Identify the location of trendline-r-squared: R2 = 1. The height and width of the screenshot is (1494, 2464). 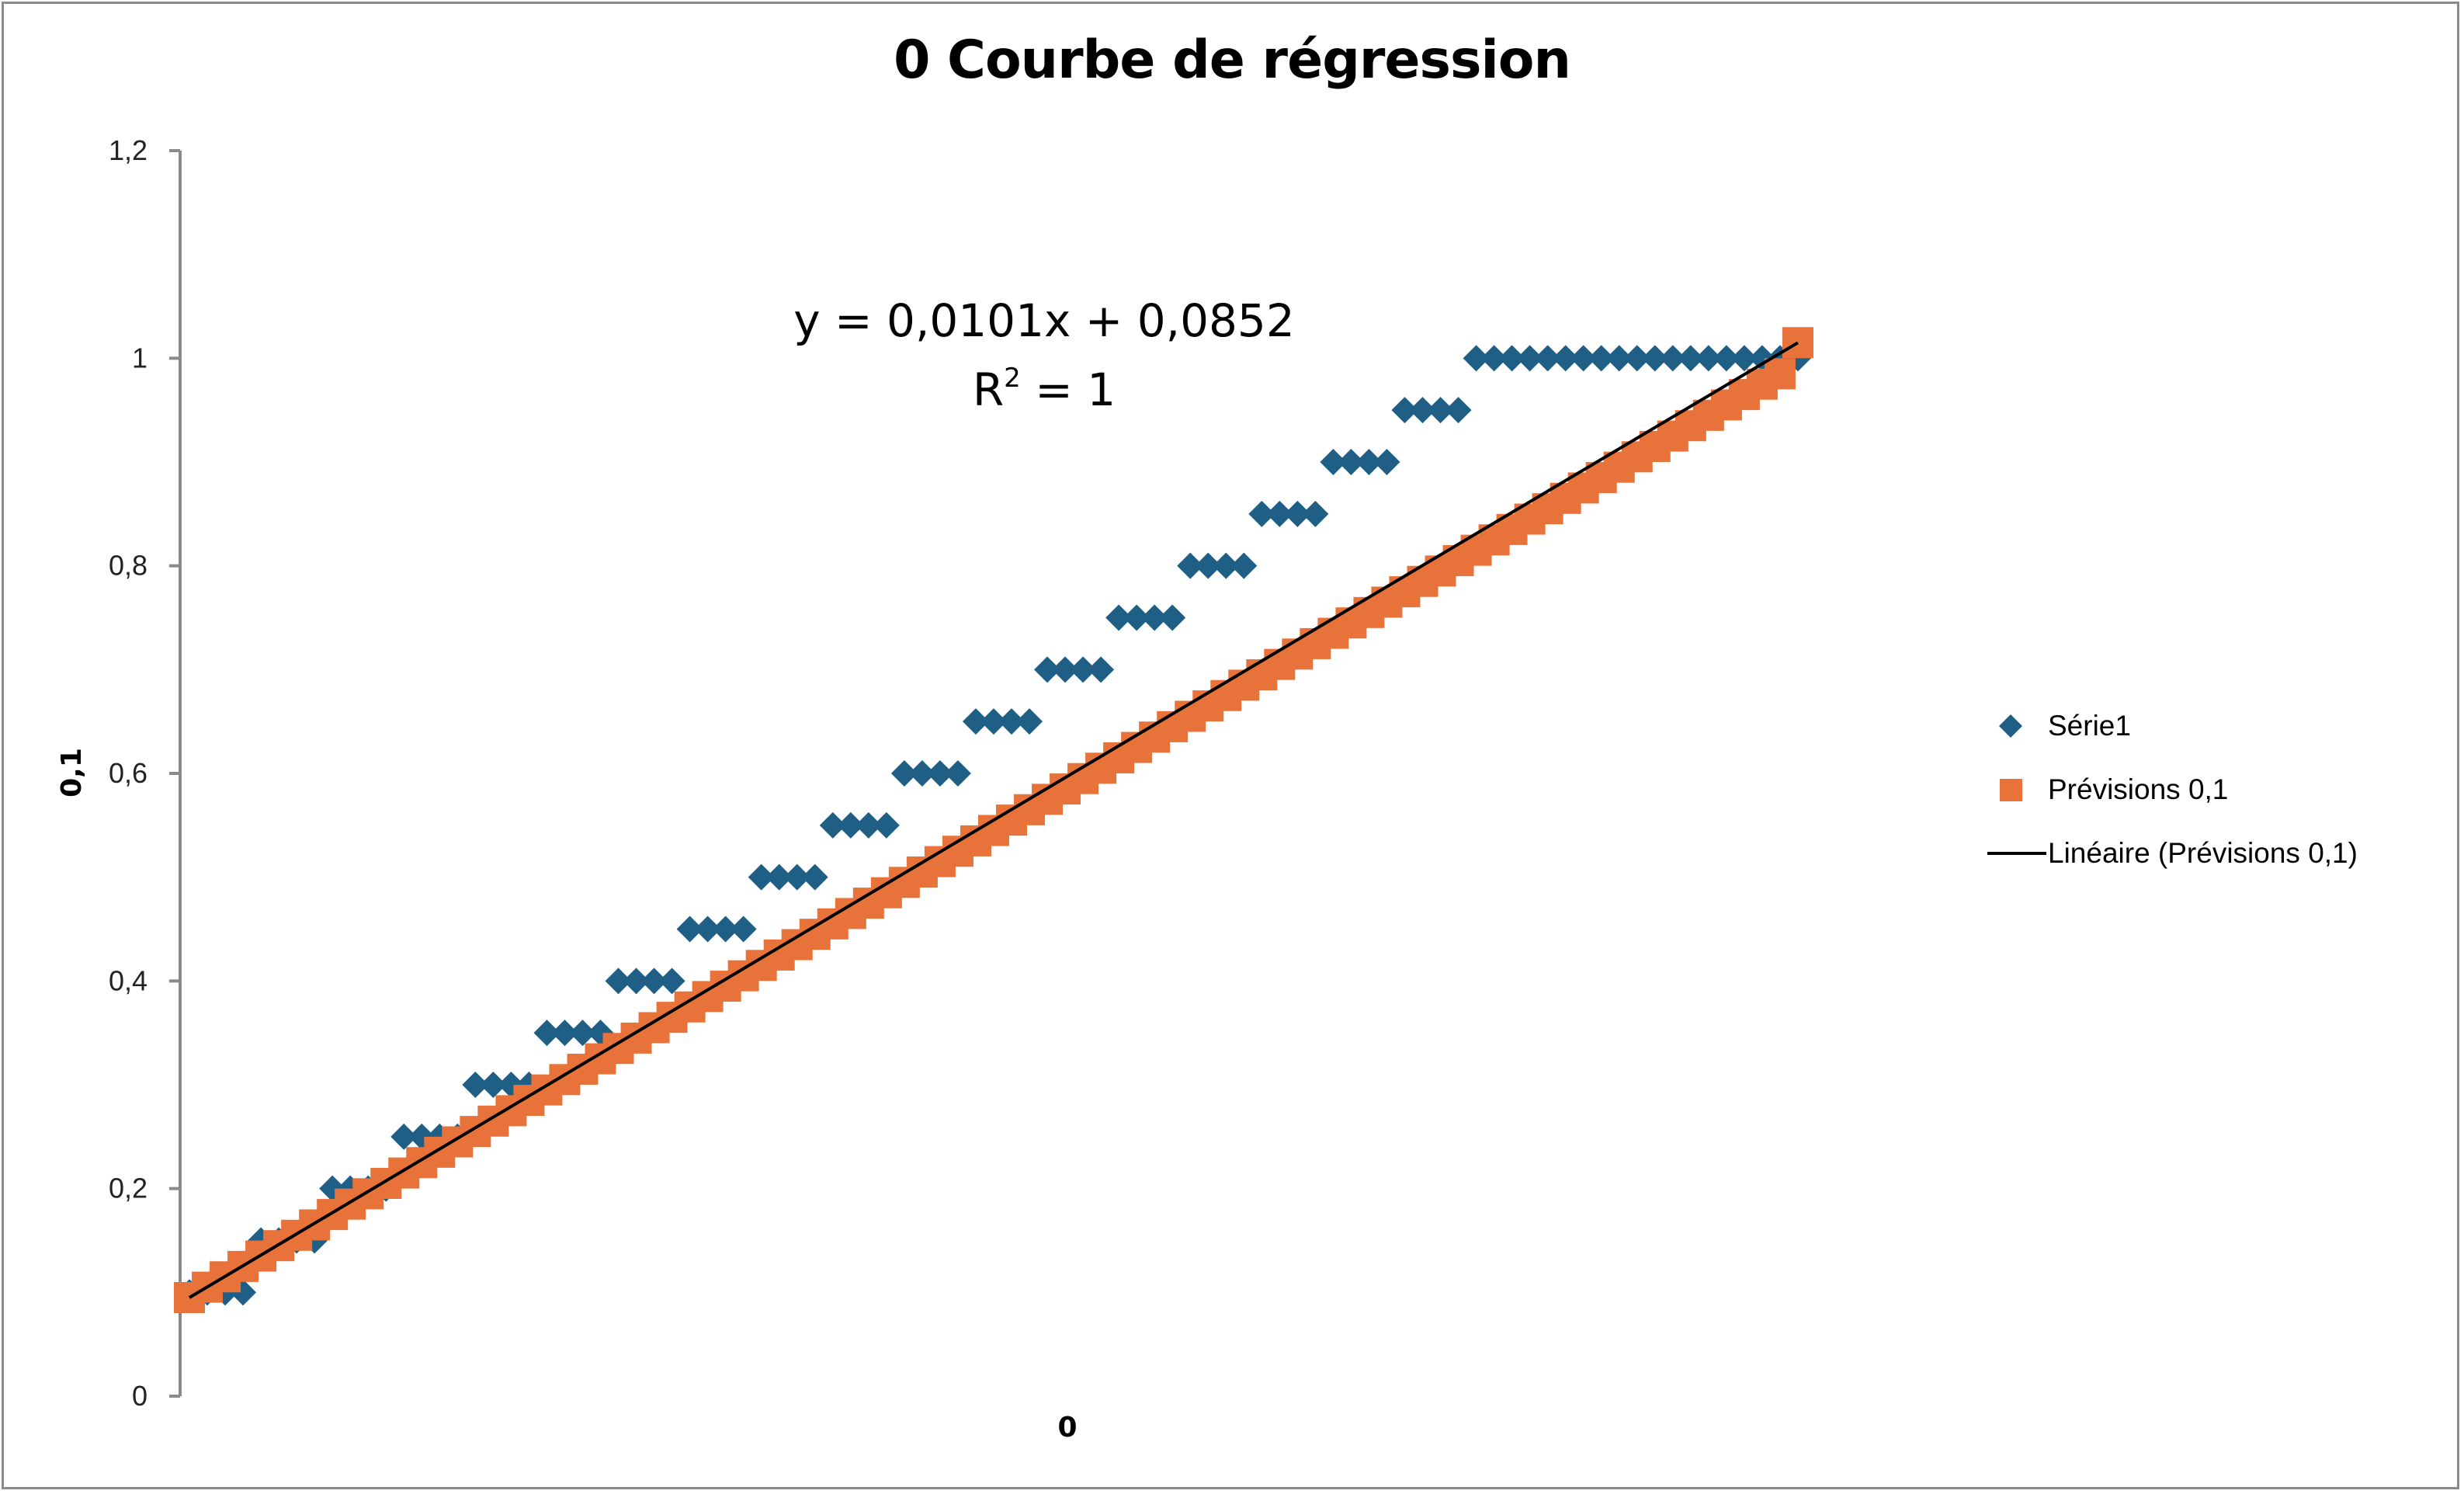
(1044, 389).